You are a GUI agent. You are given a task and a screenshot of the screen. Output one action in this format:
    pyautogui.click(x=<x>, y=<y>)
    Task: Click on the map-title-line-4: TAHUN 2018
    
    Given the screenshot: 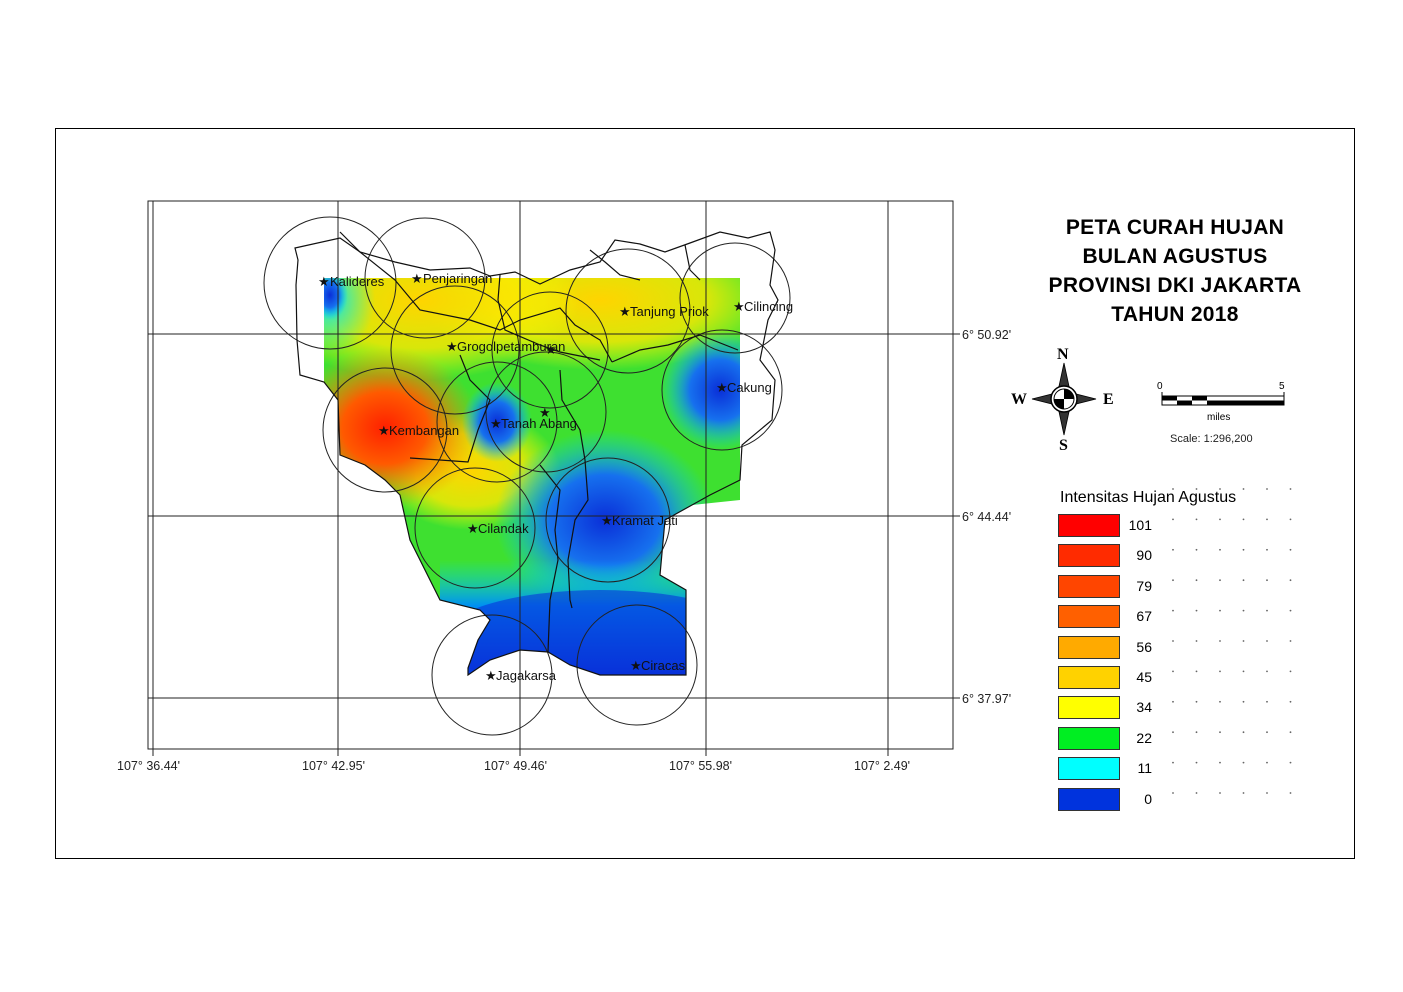 What is the action you would take?
    pyautogui.click(x=1175, y=314)
    